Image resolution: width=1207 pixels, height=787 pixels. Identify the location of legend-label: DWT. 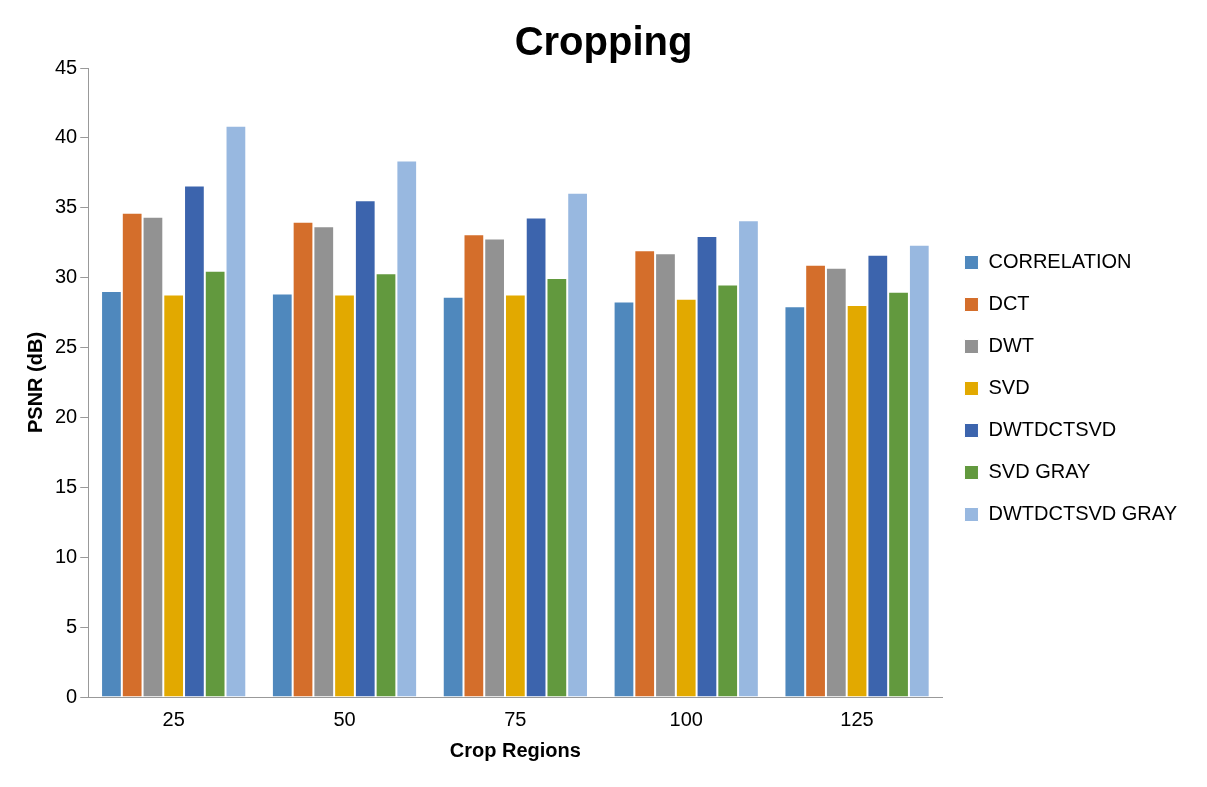
(1011, 345).